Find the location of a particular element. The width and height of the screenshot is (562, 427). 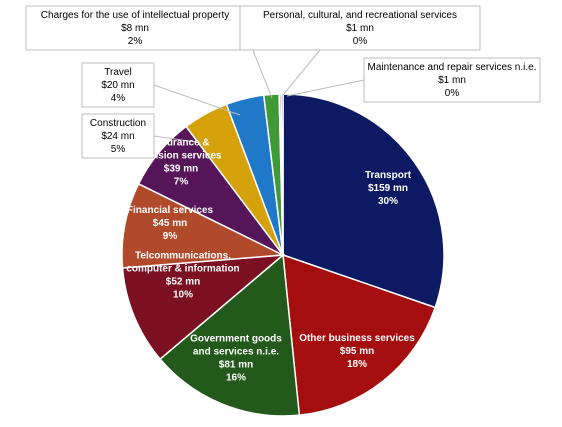

slice-label-value-insurance-pension-services: $39 mn is located at coordinates (181, 169).